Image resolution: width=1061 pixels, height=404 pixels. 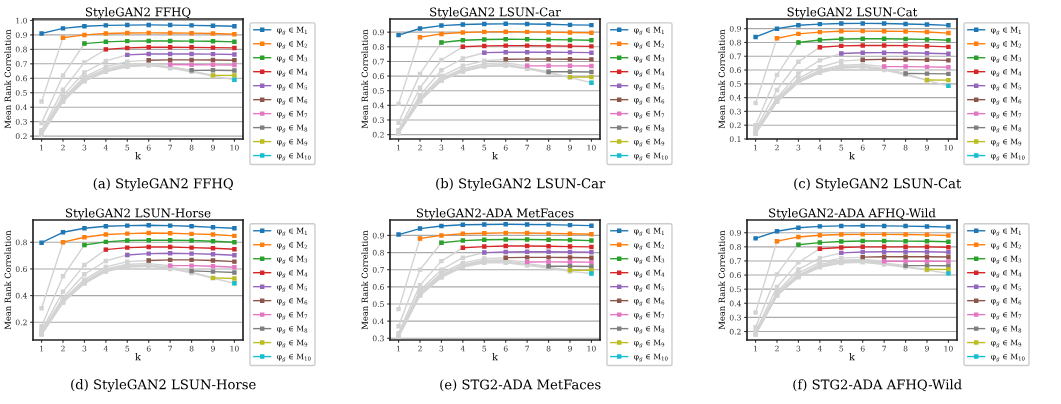 I want to click on chart-title: StyleGAN2-ADA AFHQ-Wild, so click(x=852, y=214).